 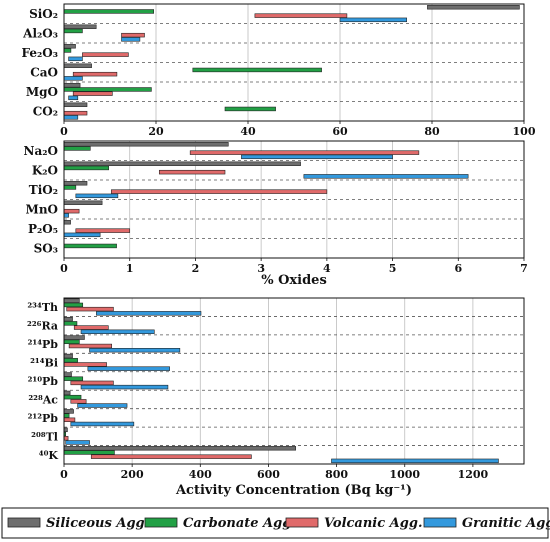 What do you see at coordinates (340, 131) in the screenshot?
I see `x-tick-label: 60` at bounding box center [340, 131].